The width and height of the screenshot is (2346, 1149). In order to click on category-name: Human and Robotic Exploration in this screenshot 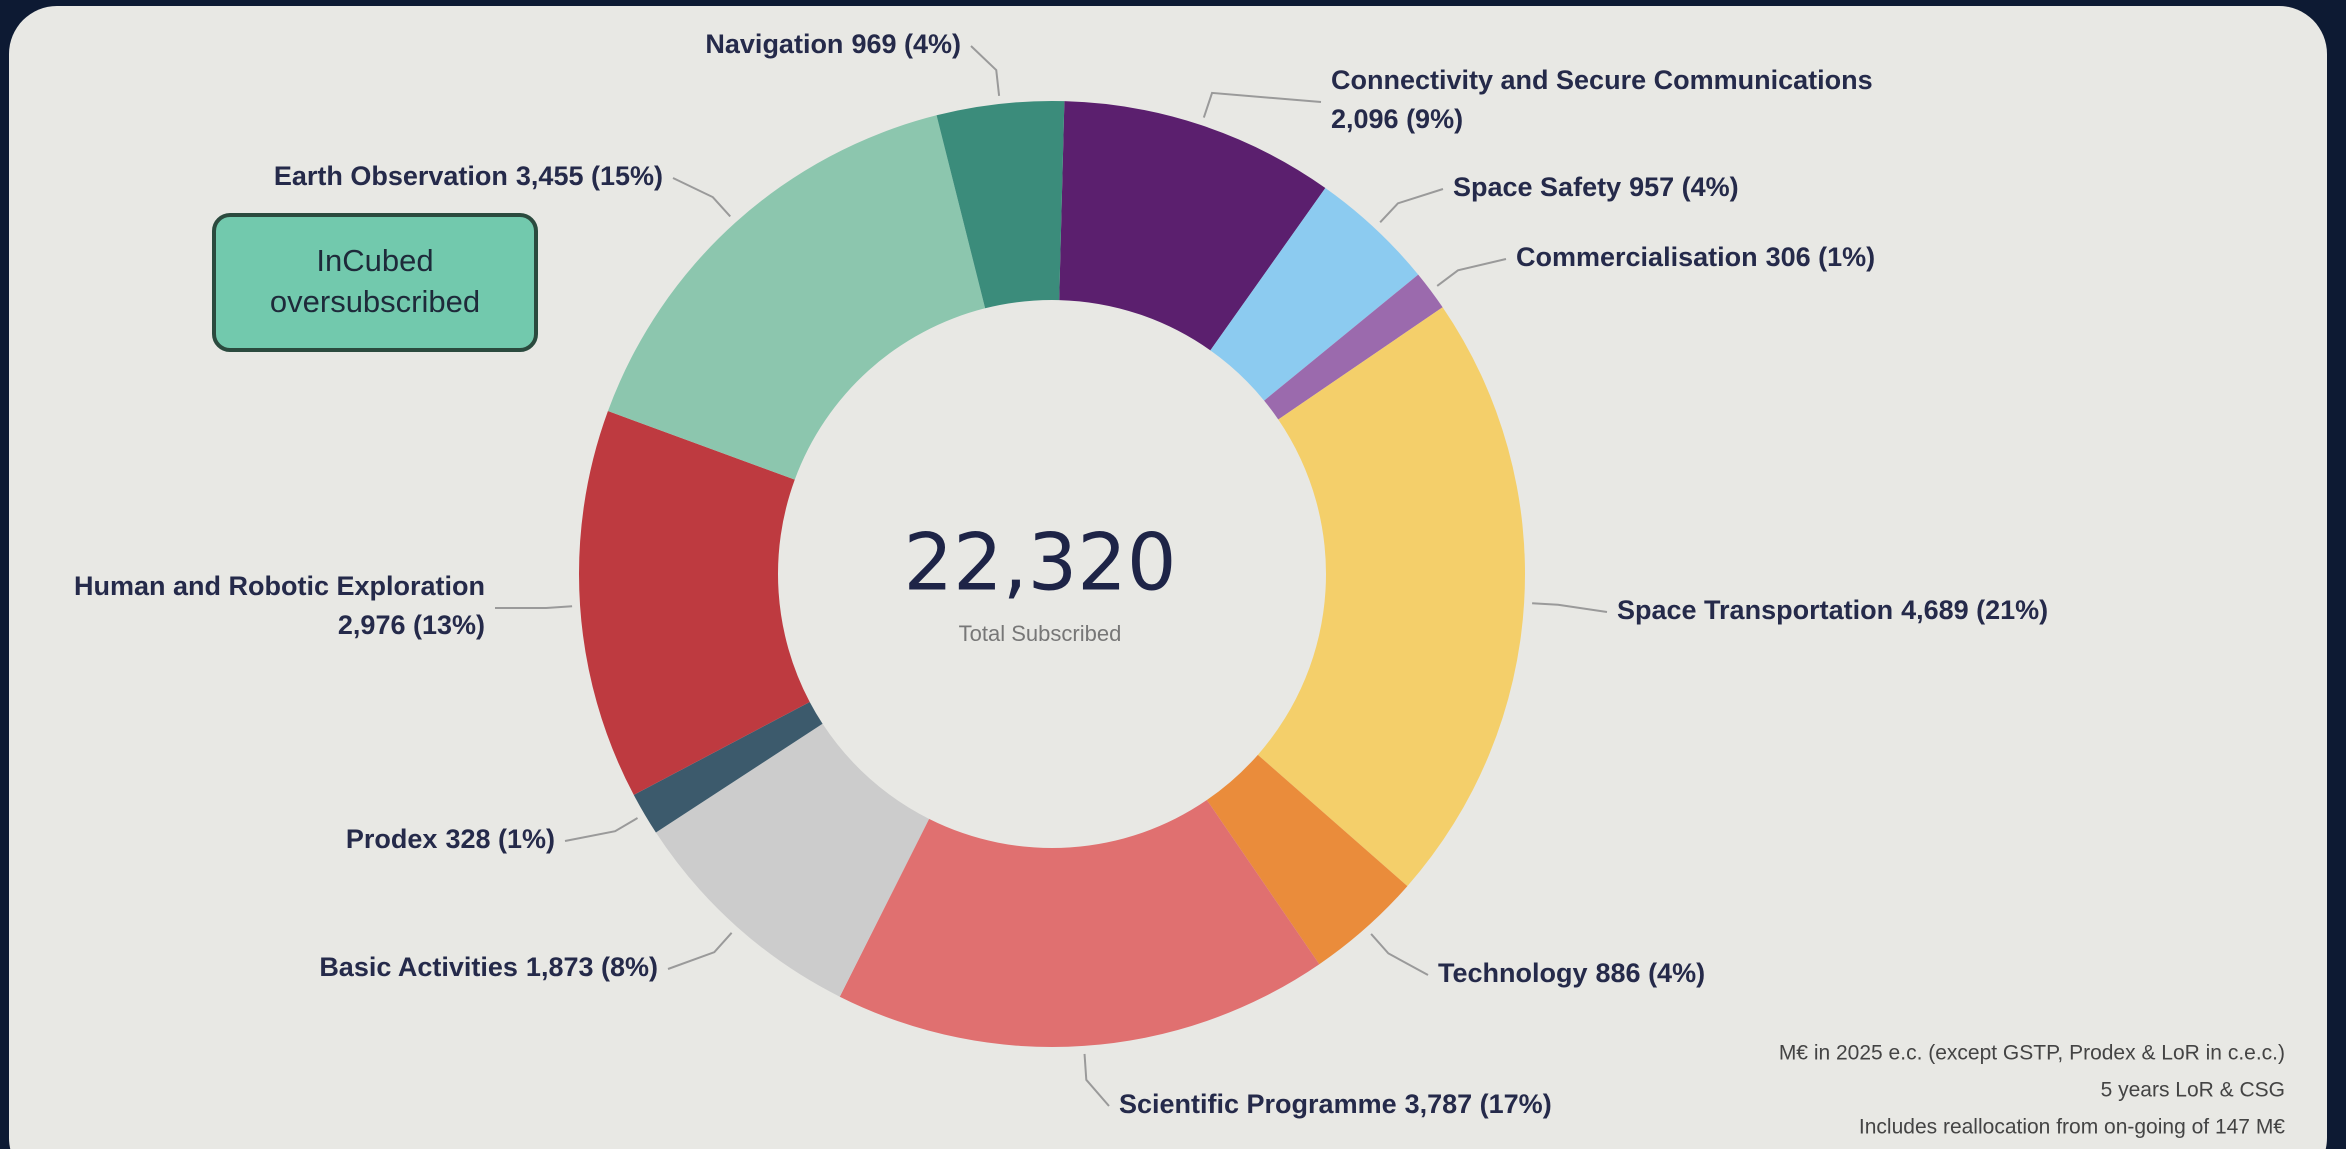, I will do `click(279, 586)`.